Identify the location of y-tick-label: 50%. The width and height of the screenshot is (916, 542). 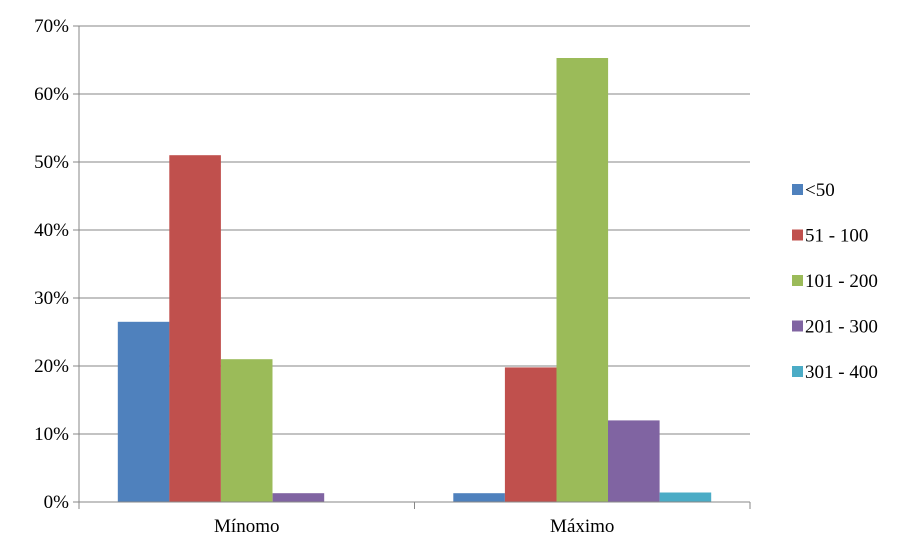
(51, 162).